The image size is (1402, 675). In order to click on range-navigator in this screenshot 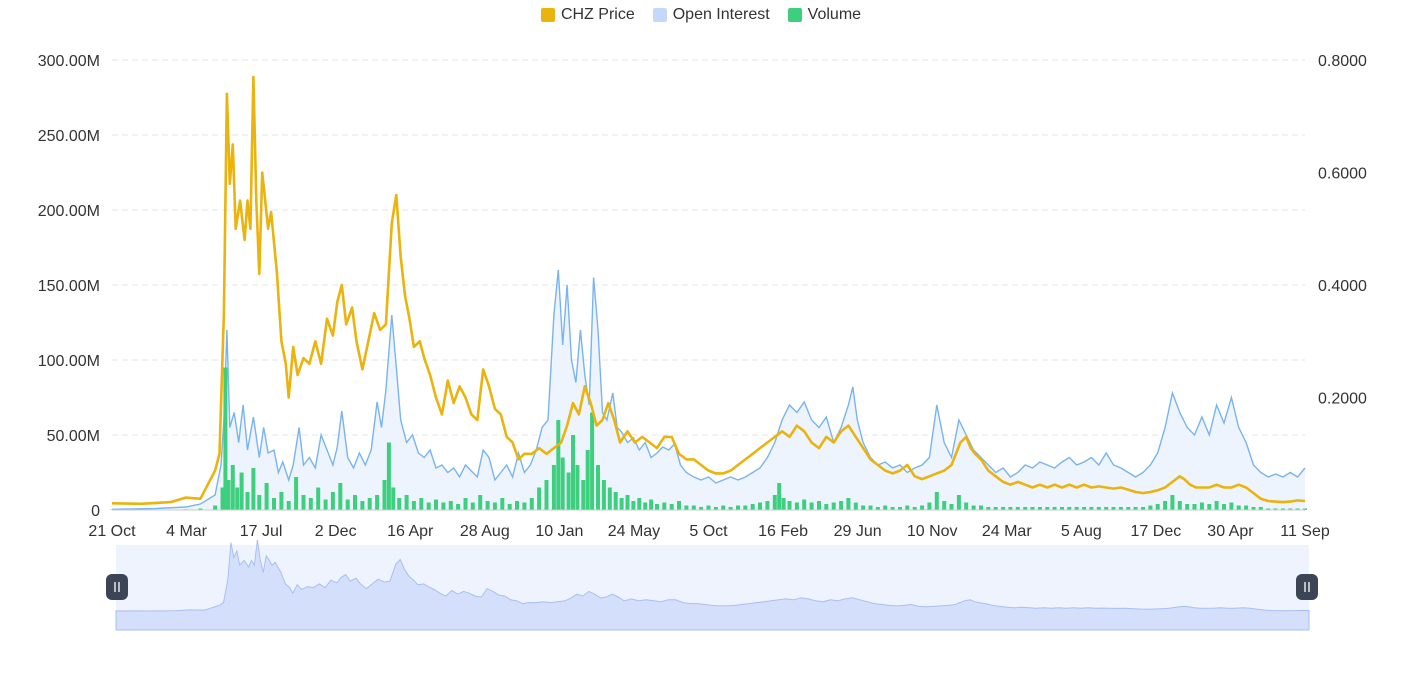, I will do `click(712, 585)`.